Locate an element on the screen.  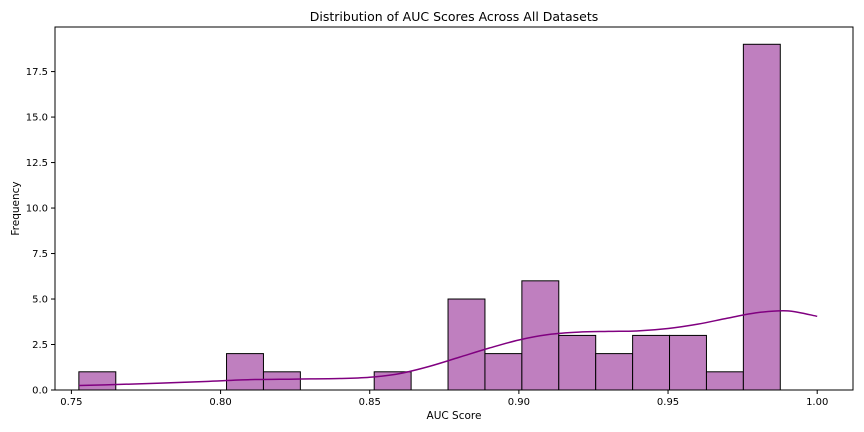
x-tick-label: 0.80 is located at coordinates (220, 402).